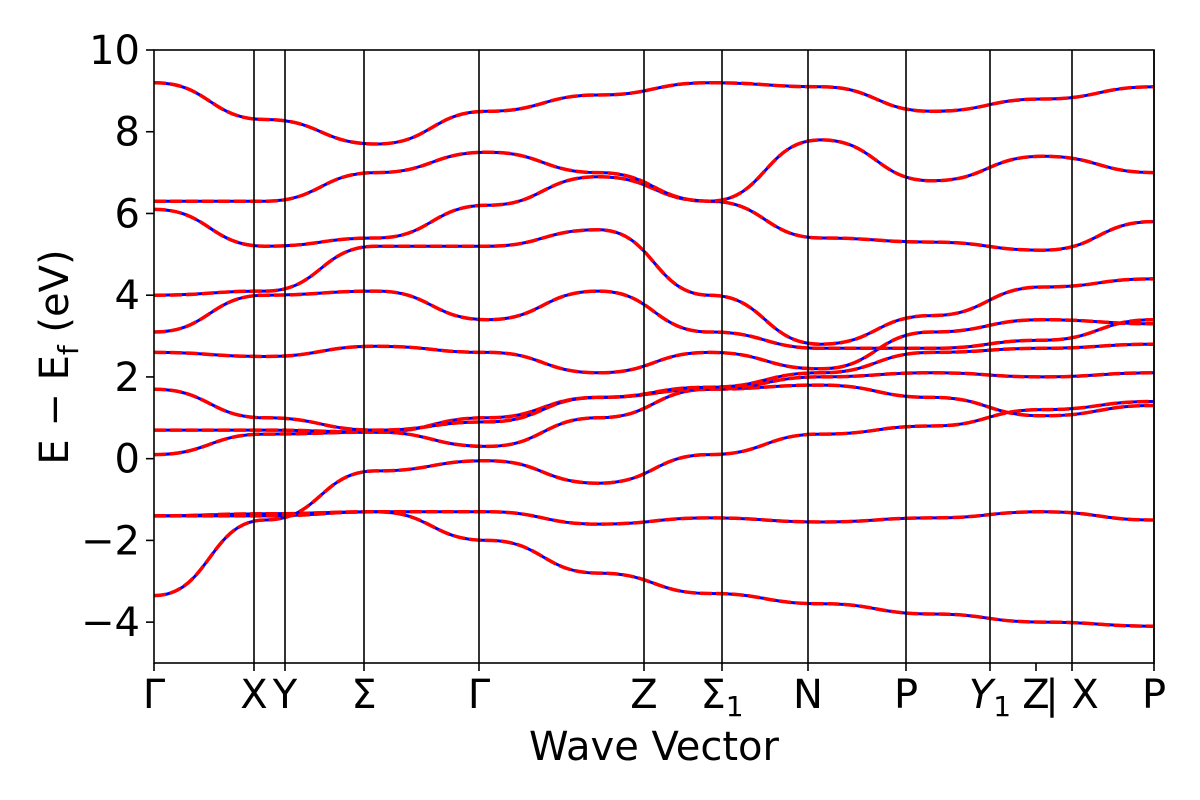  What do you see at coordinates (253, 695) in the screenshot?
I see `x-tick-label: X` at bounding box center [253, 695].